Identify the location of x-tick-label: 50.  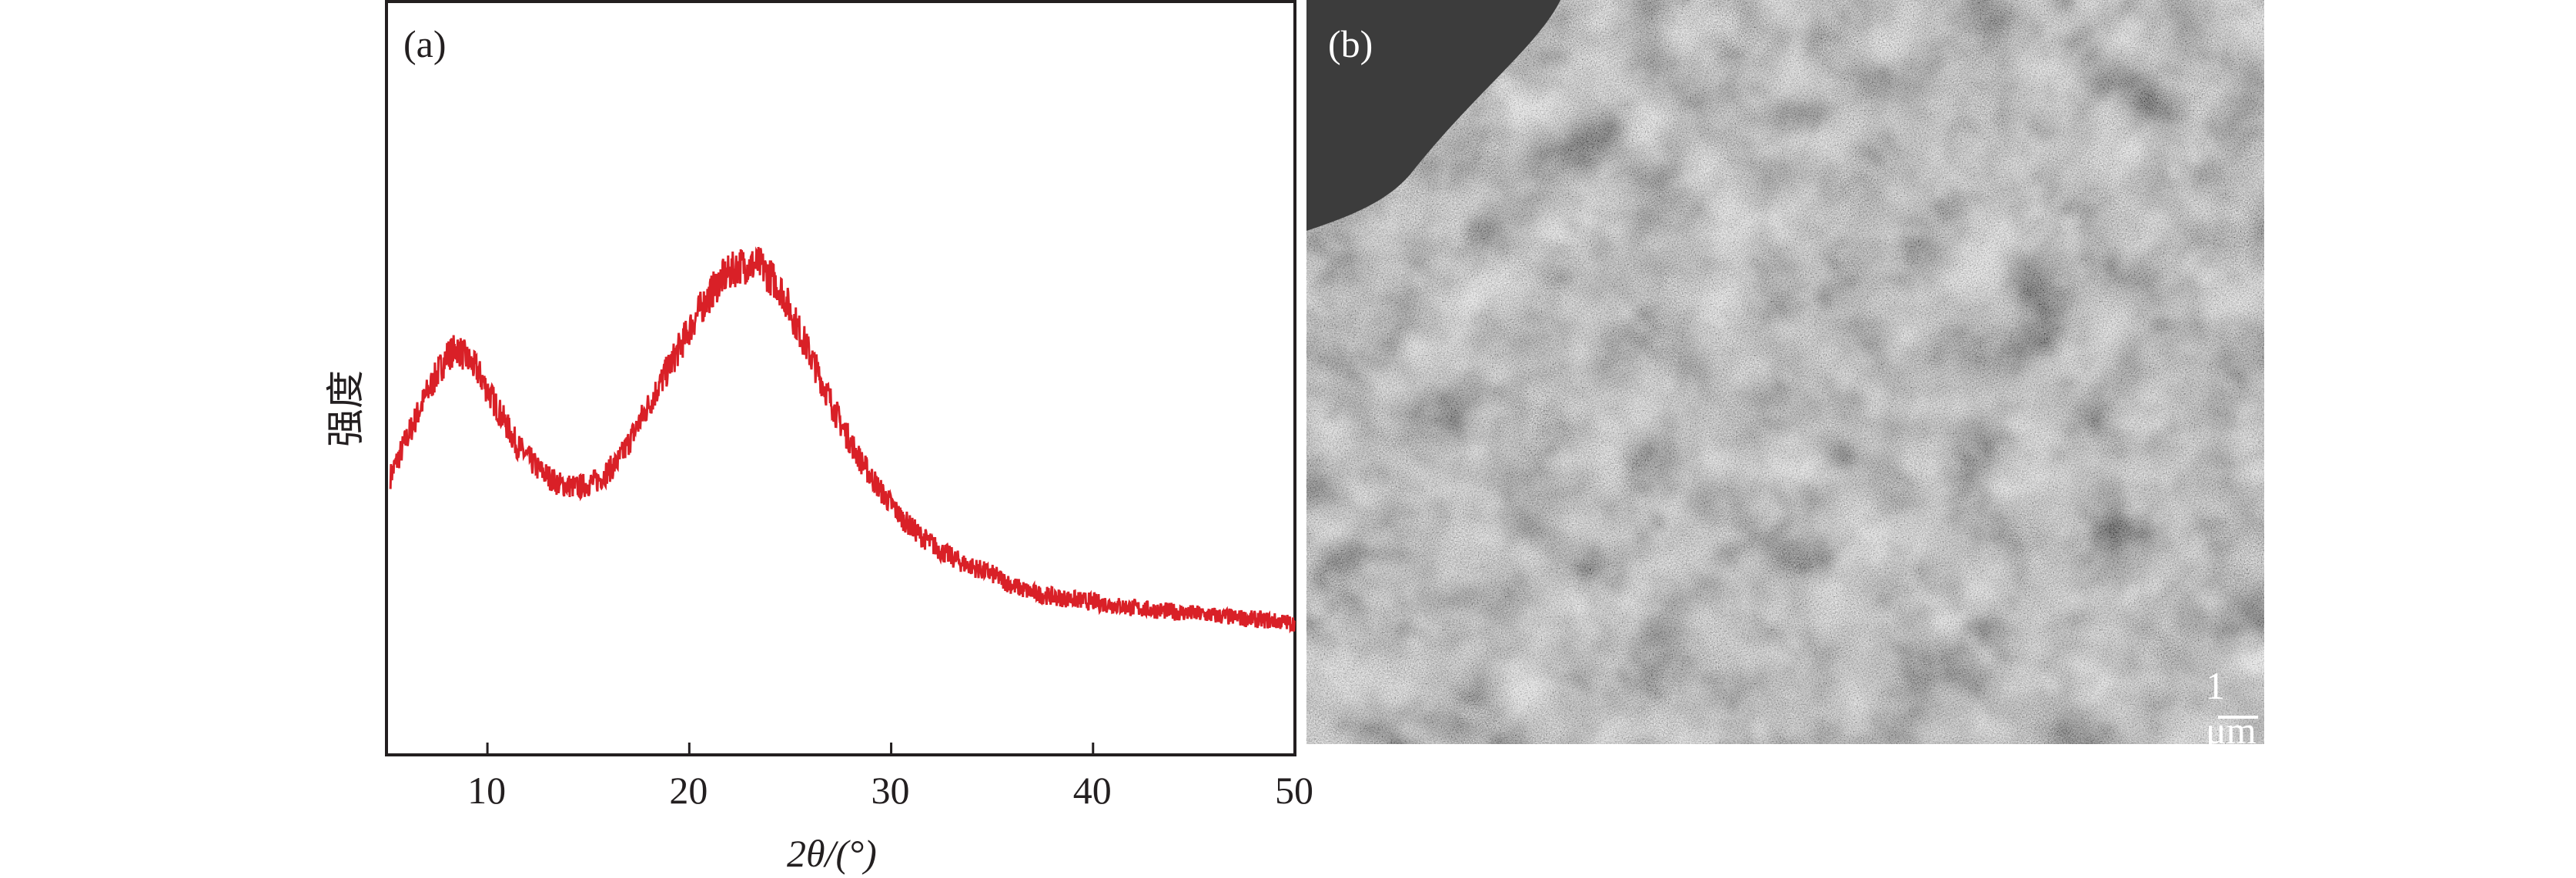
(1294, 790).